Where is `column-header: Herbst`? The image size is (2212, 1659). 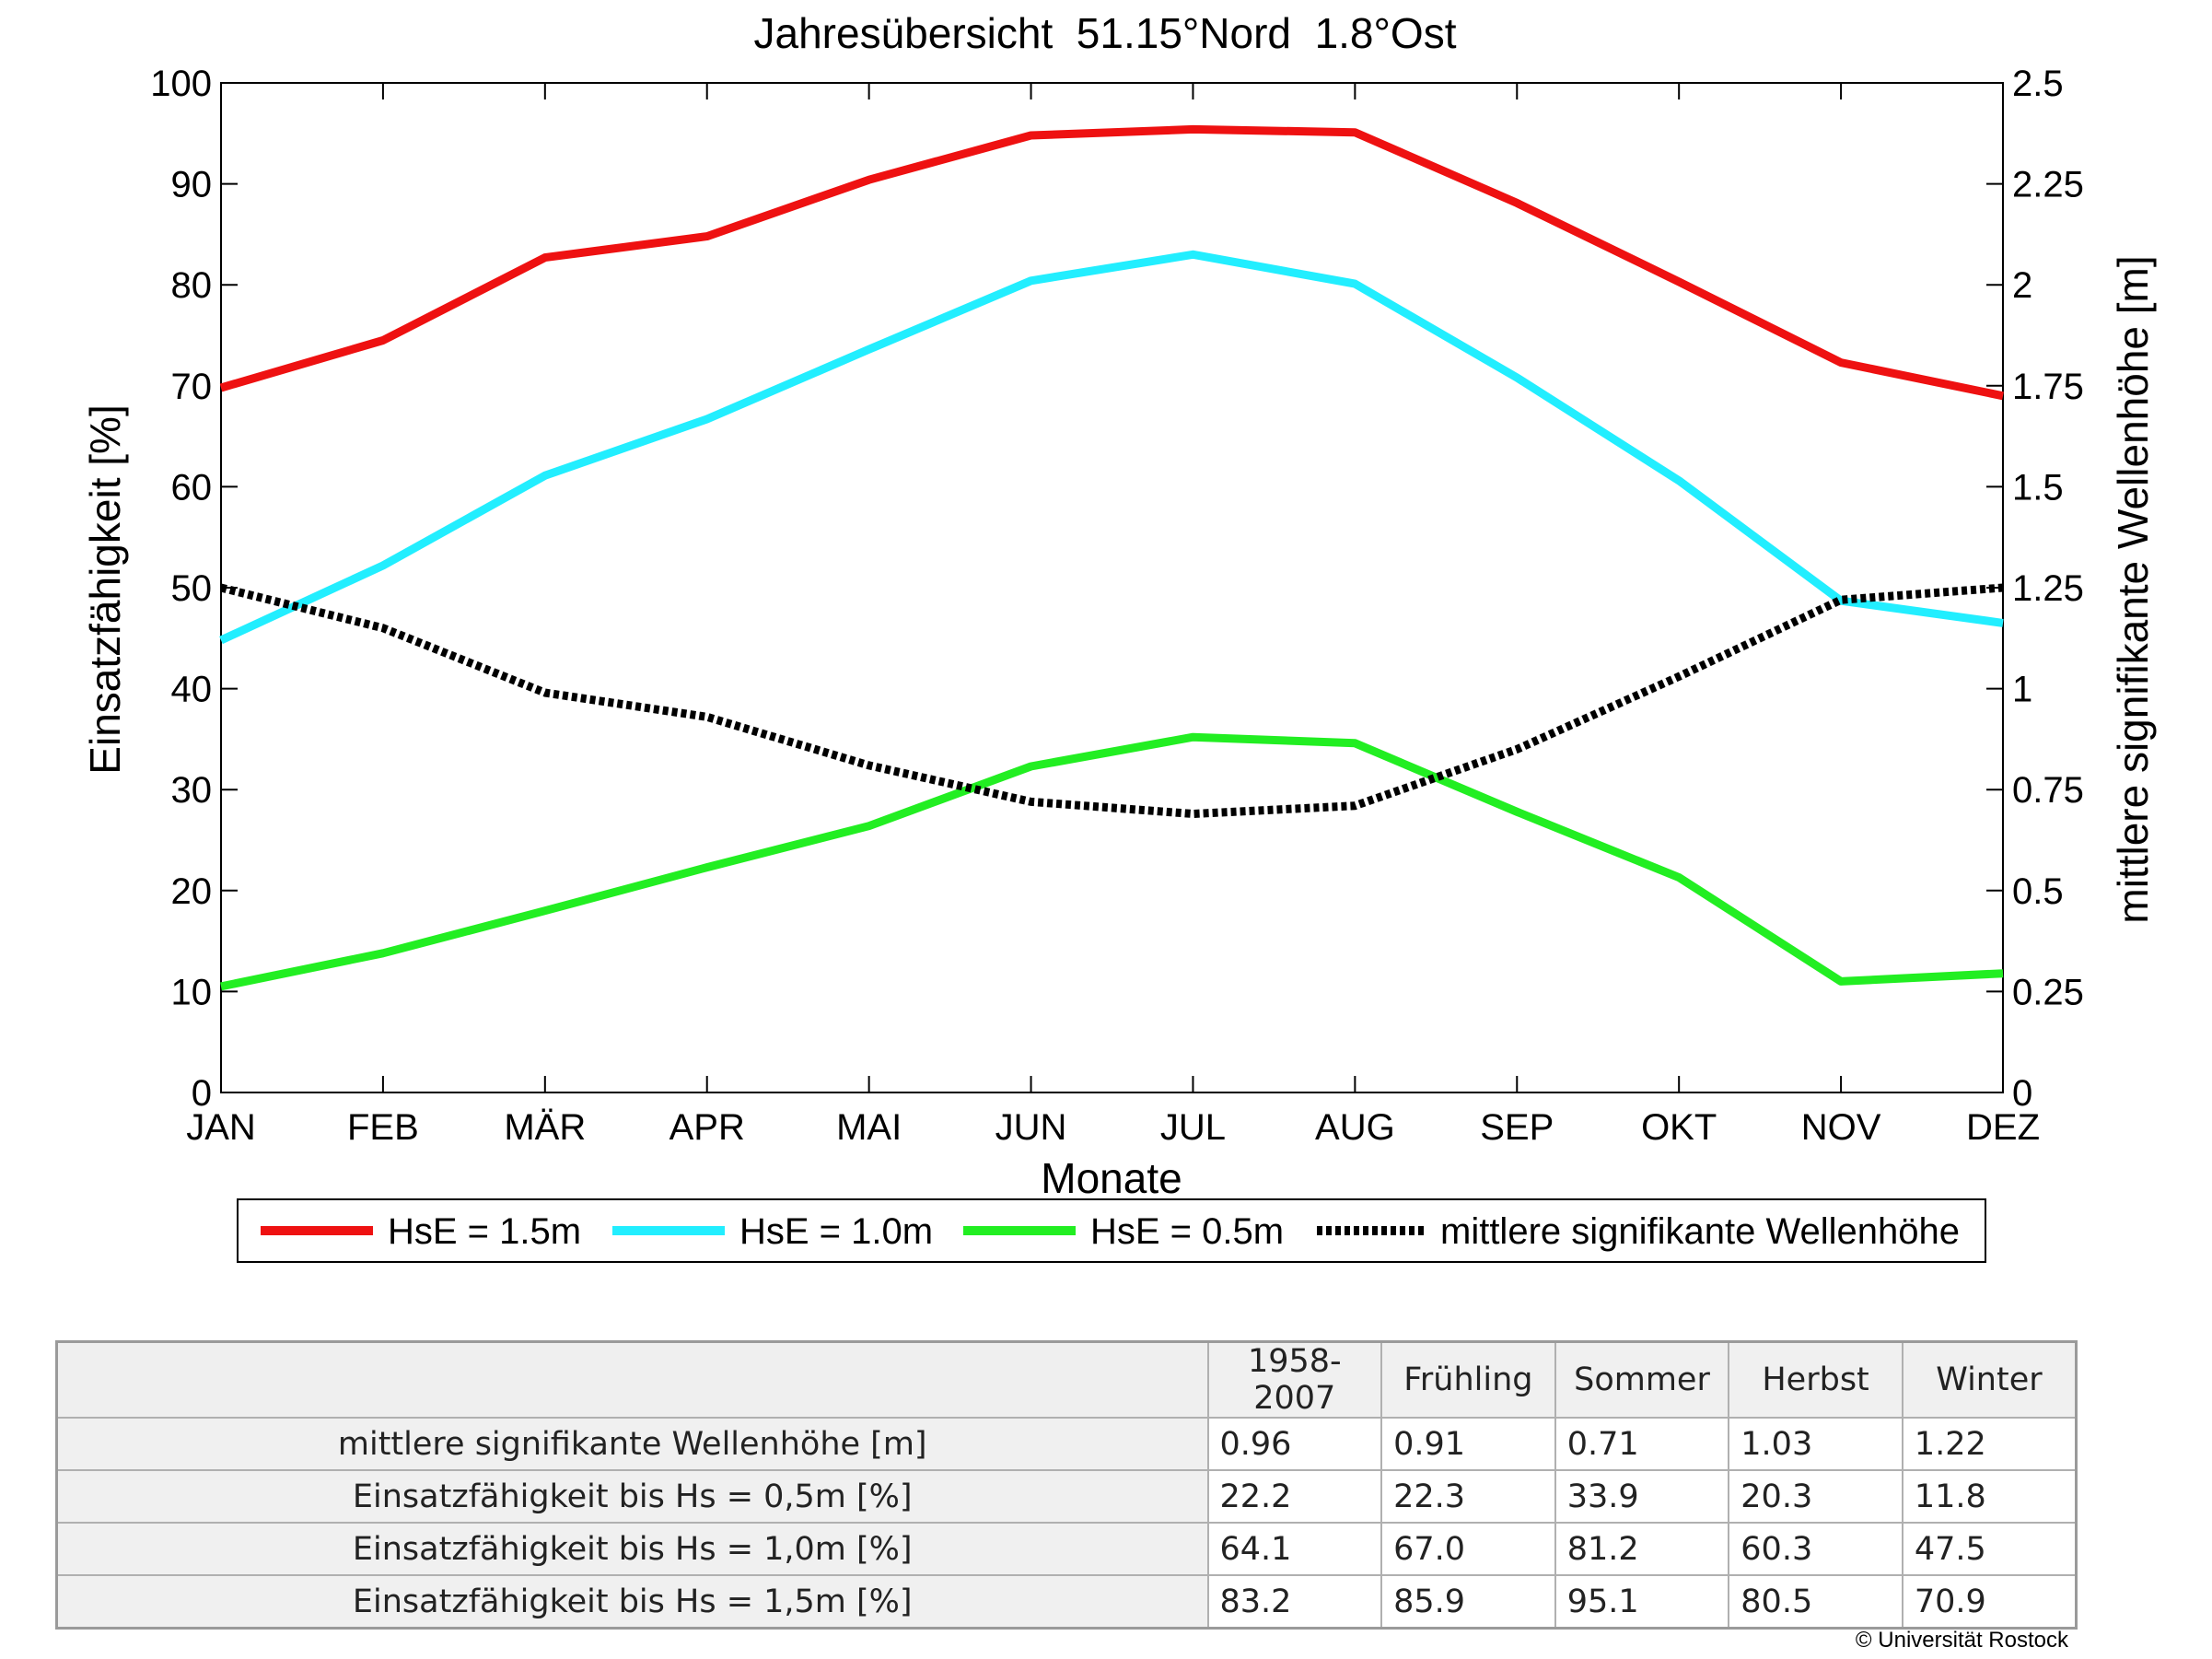 column-header: Herbst is located at coordinates (1816, 1379).